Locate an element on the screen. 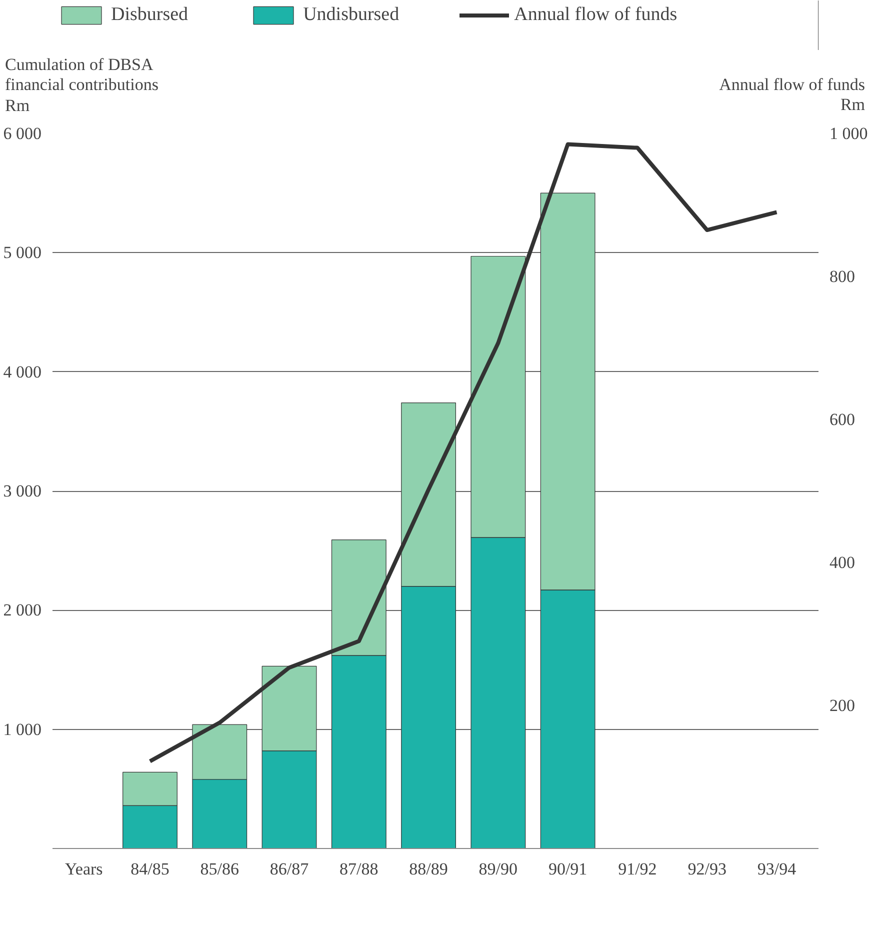 Image resolution: width=875 pixels, height=931 pixels. y2-axis-title: Annual flow of funds Rm is located at coordinates (792, 95).